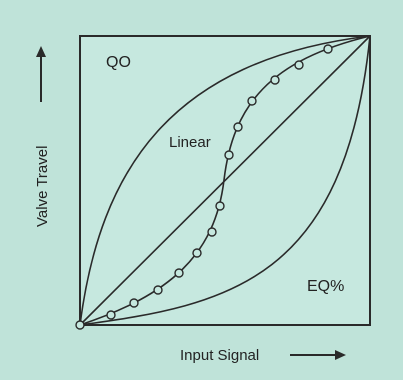  What do you see at coordinates (325, 286) in the screenshot?
I see `equal-percentage-label: EQ%` at bounding box center [325, 286].